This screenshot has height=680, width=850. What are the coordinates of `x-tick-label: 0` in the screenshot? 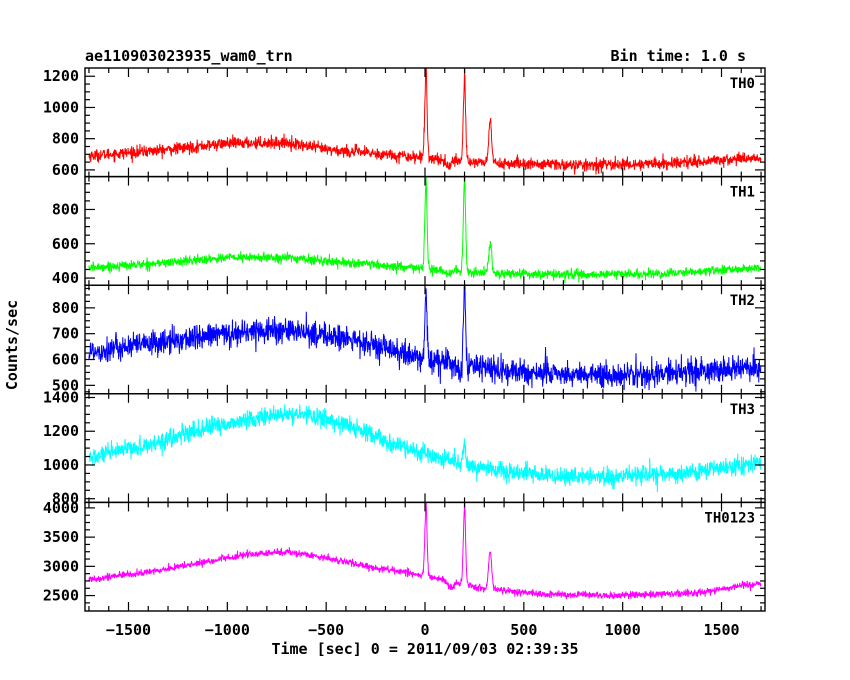 It's located at (424, 630).